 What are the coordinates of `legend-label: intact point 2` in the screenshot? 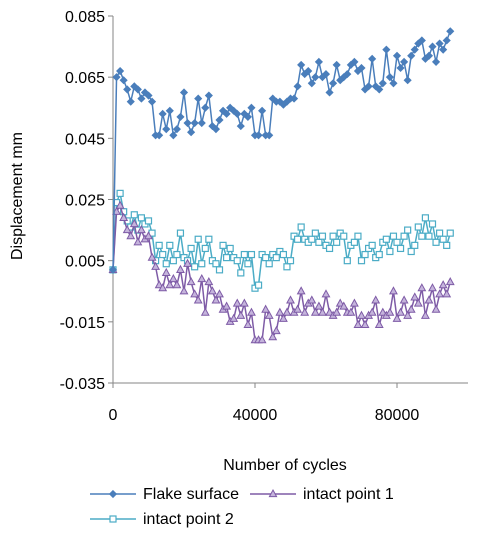 It's located at (188, 519).